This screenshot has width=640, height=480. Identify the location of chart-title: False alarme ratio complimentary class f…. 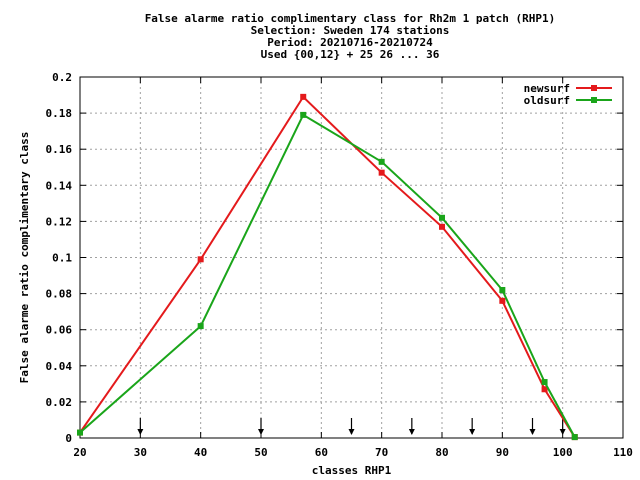
(350, 36).